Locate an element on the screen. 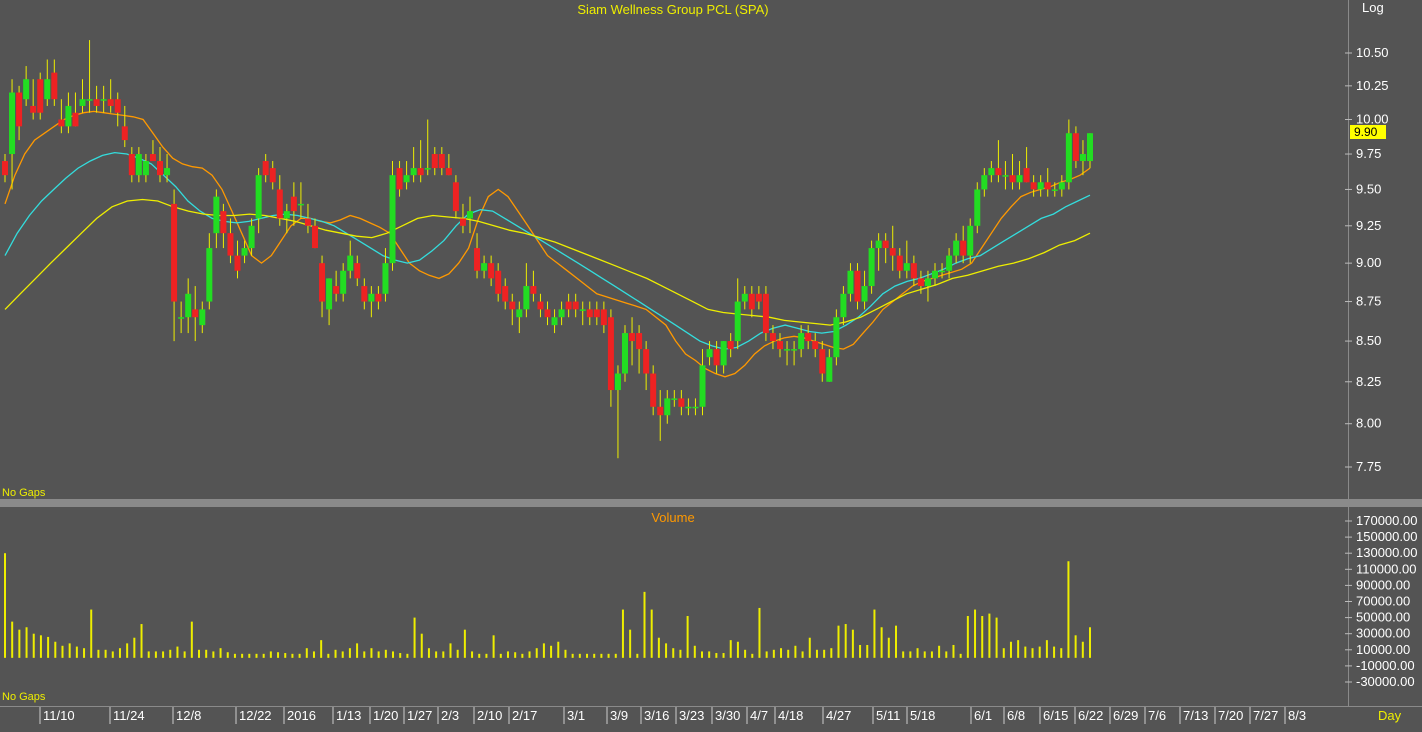 Image resolution: width=1422 pixels, height=732 pixels. volume-tick-label: -30000.00 is located at coordinates (1385, 681).